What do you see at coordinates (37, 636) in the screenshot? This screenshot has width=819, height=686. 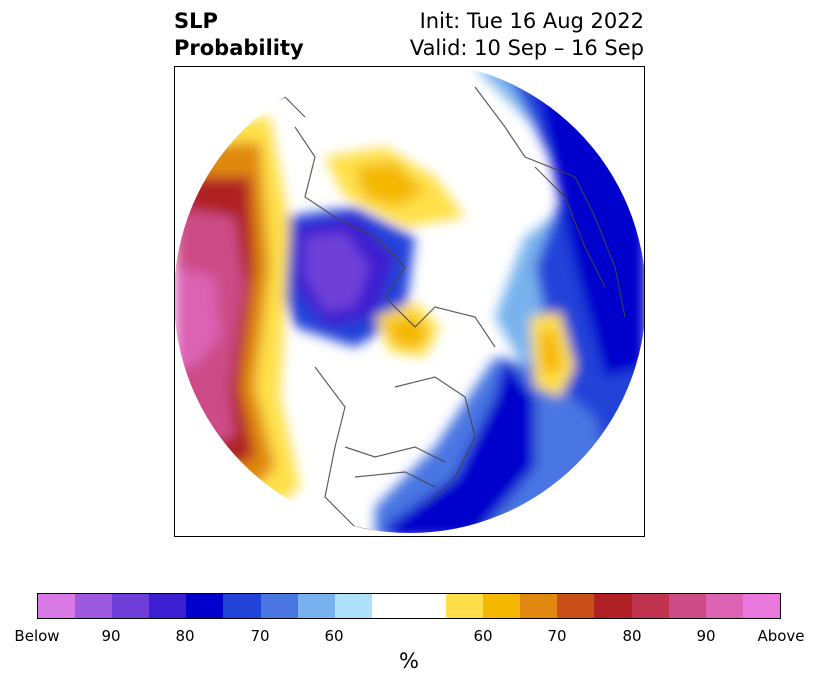 I see `colorbar-tick-label: Below` at bounding box center [37, 636].